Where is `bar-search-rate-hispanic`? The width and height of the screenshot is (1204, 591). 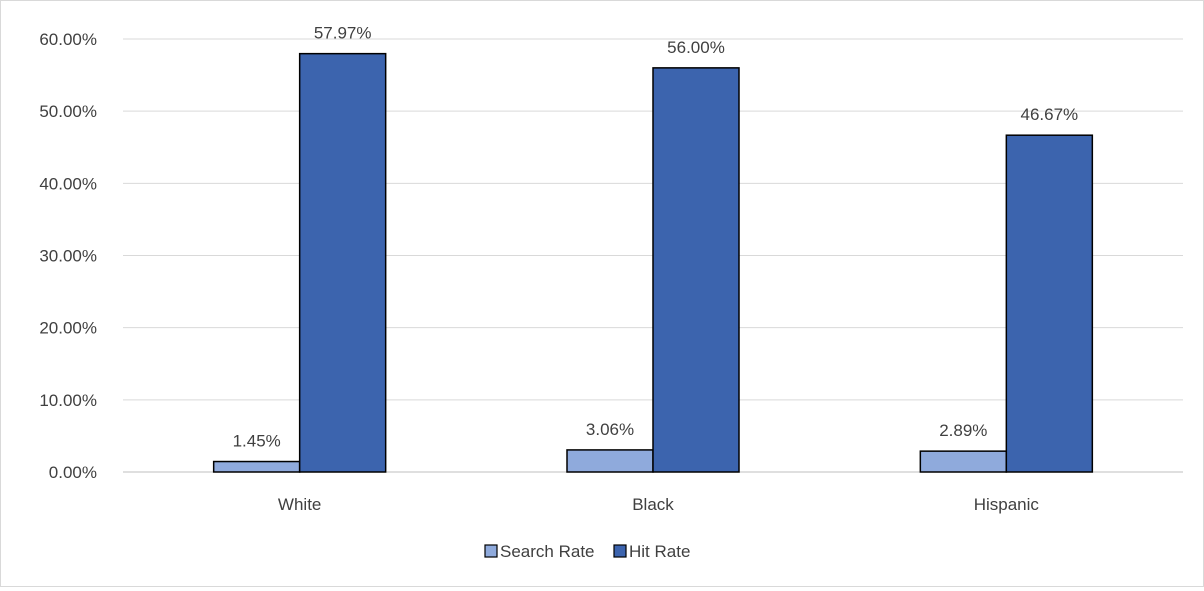 bar-search-rate-hispanic is located at coordinates (963, 461).